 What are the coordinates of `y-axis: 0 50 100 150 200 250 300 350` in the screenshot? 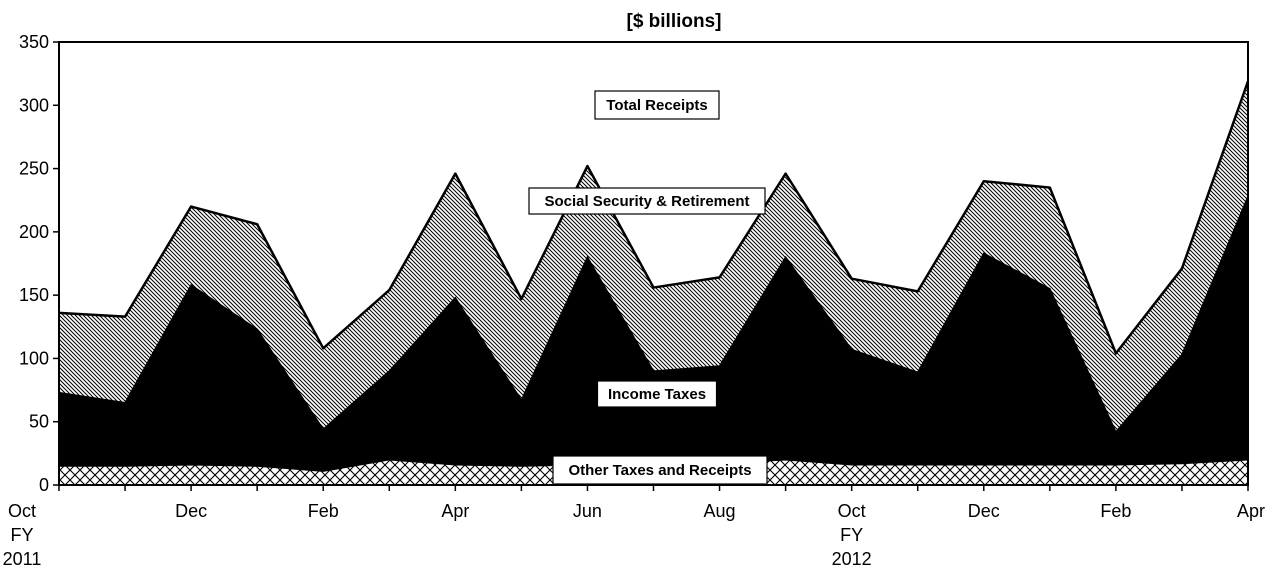 It's located at (39, 263).